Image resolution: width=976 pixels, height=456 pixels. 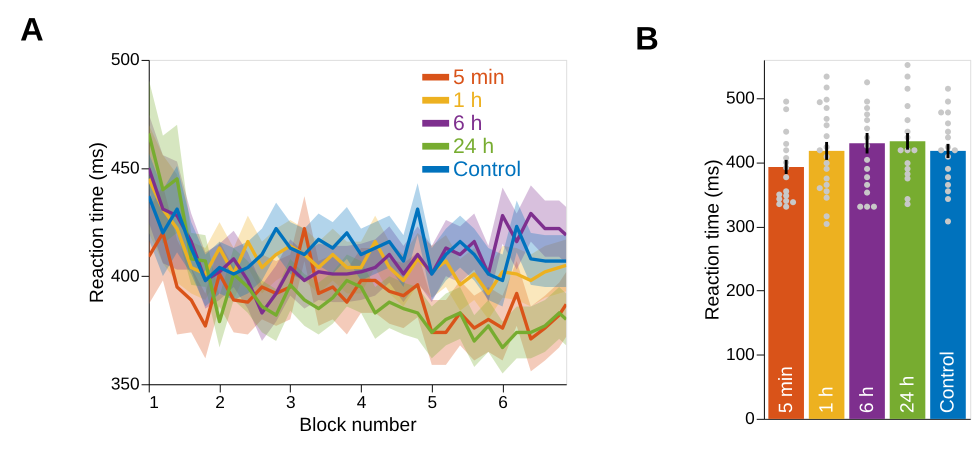 I want to click on line-series, so click(x=357, y=238).